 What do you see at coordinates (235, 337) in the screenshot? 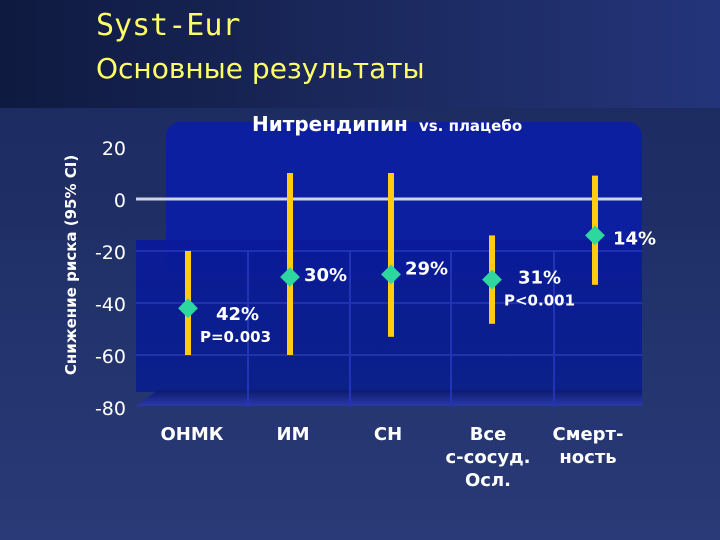
I see `p-value-label: P=0.003` at bounding box center [235, 337].